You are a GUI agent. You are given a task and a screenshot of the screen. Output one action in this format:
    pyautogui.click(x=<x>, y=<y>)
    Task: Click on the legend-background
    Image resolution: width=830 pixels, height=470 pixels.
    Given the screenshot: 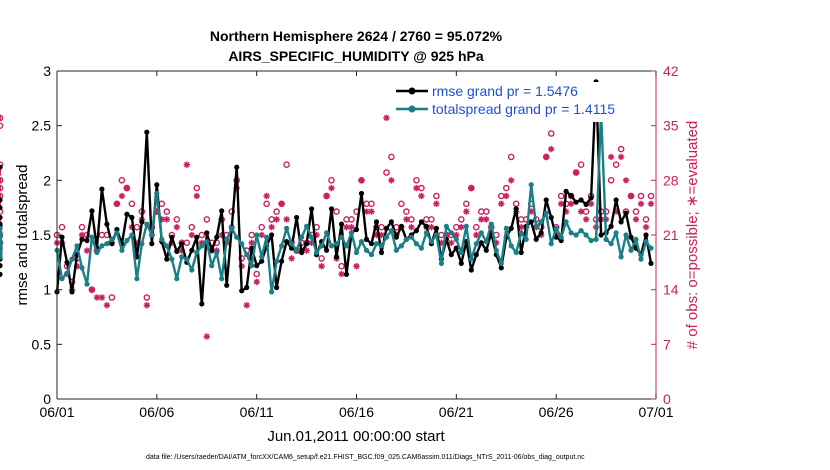 What is the action you would take?
    pyautogui.click(x=523, y=102)
    